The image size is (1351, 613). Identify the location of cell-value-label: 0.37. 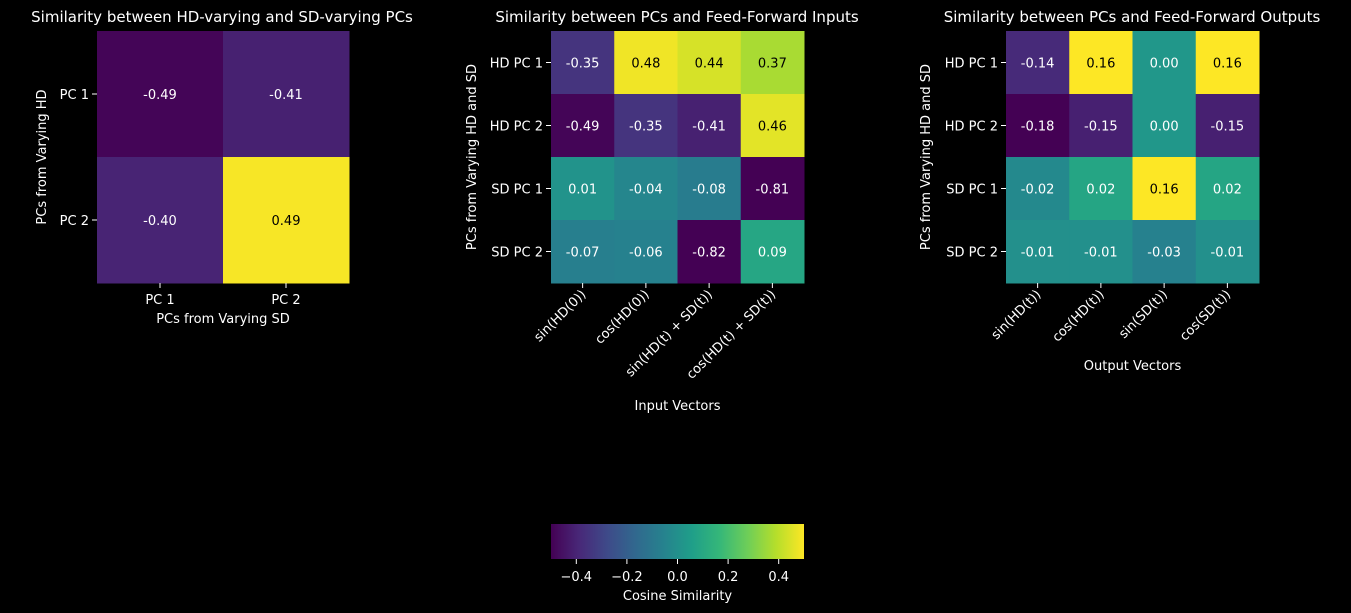
(772, 64).